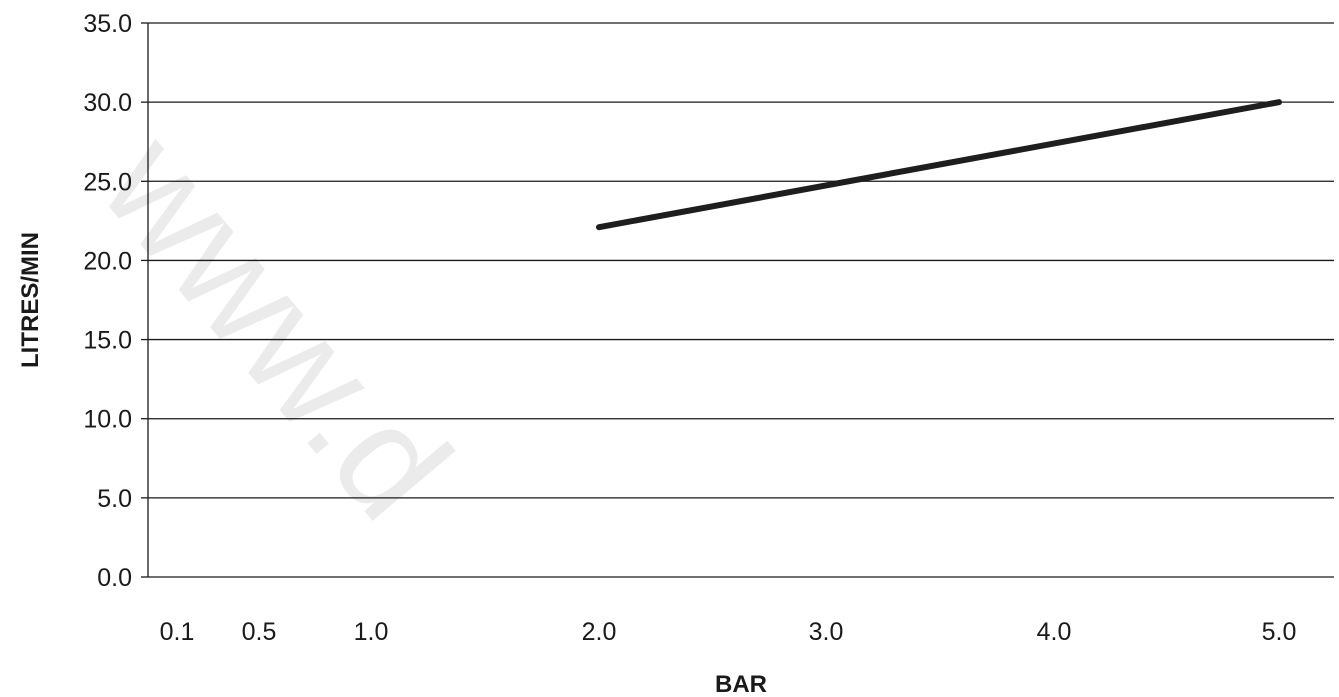 The image size is (1339, 697). I want to click on y-tick-label: 15.0, so click(107, 341).